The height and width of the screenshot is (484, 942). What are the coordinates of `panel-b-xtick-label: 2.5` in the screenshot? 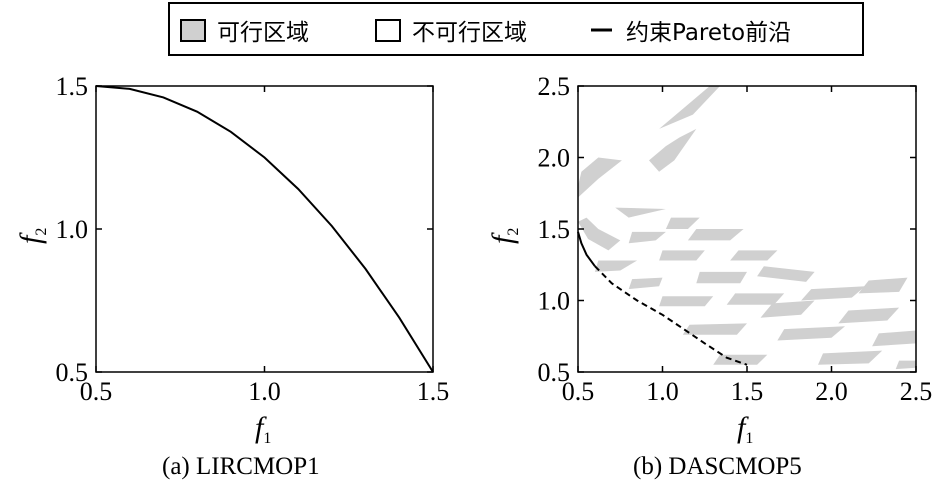 It's located at (916, 391).